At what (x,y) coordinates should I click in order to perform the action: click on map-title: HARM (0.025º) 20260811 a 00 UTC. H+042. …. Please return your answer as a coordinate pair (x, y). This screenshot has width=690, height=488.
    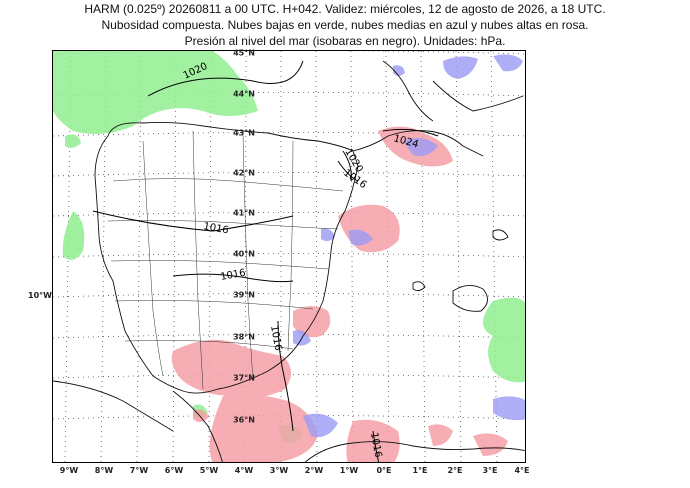
    Looking at the image, I should click on (345, 25).